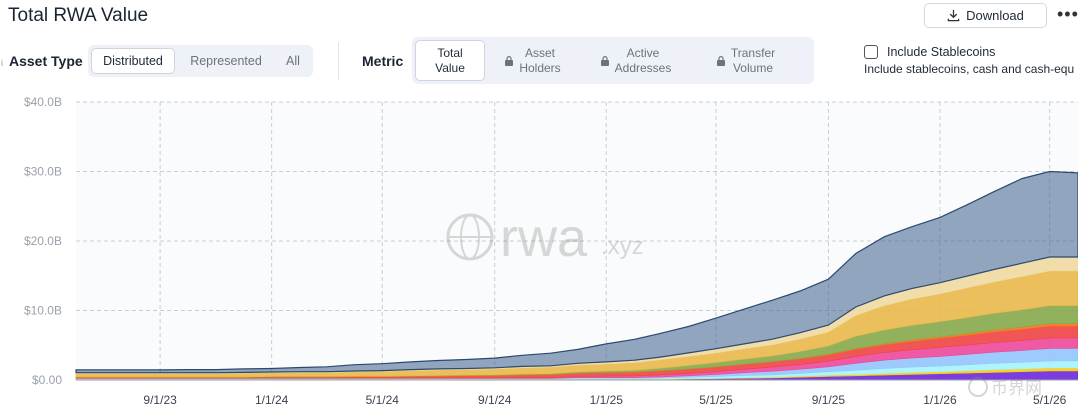  What do you see at coordinates (752, 67) in the screenshot?
I see `metric-transfer-volume-line2: Volume` at bounding box center [752, 67].